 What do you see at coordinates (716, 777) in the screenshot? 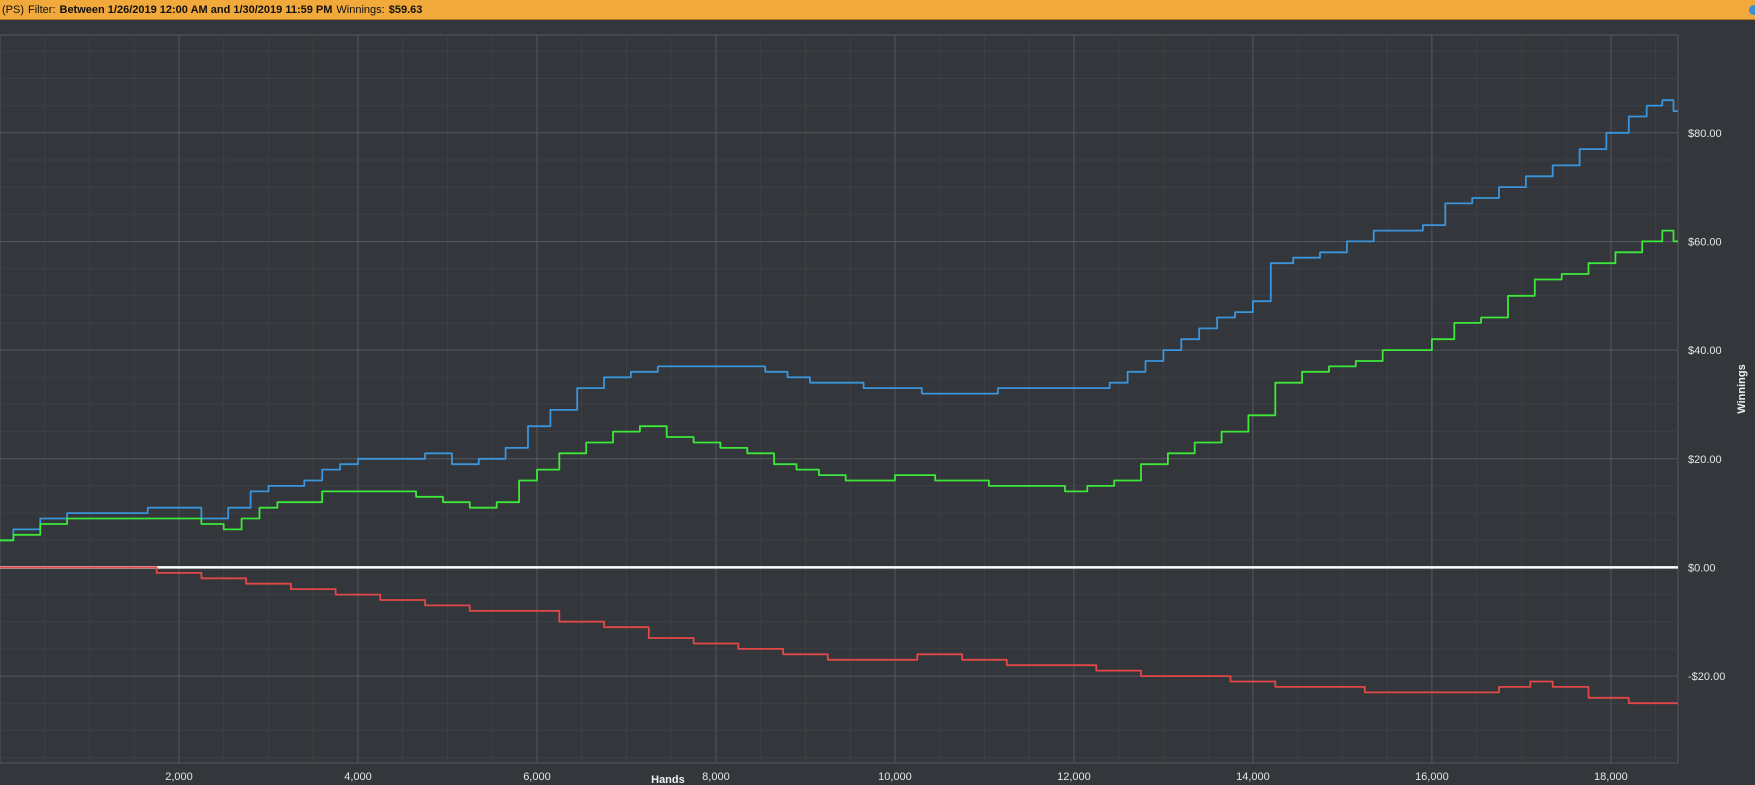
I see `x-tick-label: 8,000` at bounding box center [716, 777].